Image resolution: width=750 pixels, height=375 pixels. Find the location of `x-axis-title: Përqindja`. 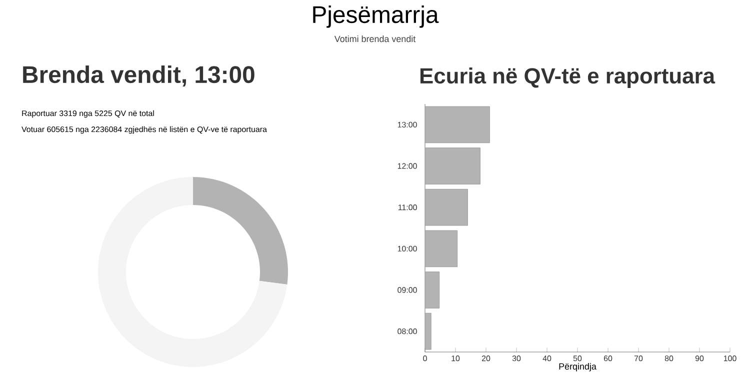

x-axis-title: Përqindja is located at coordinates (577, 367).